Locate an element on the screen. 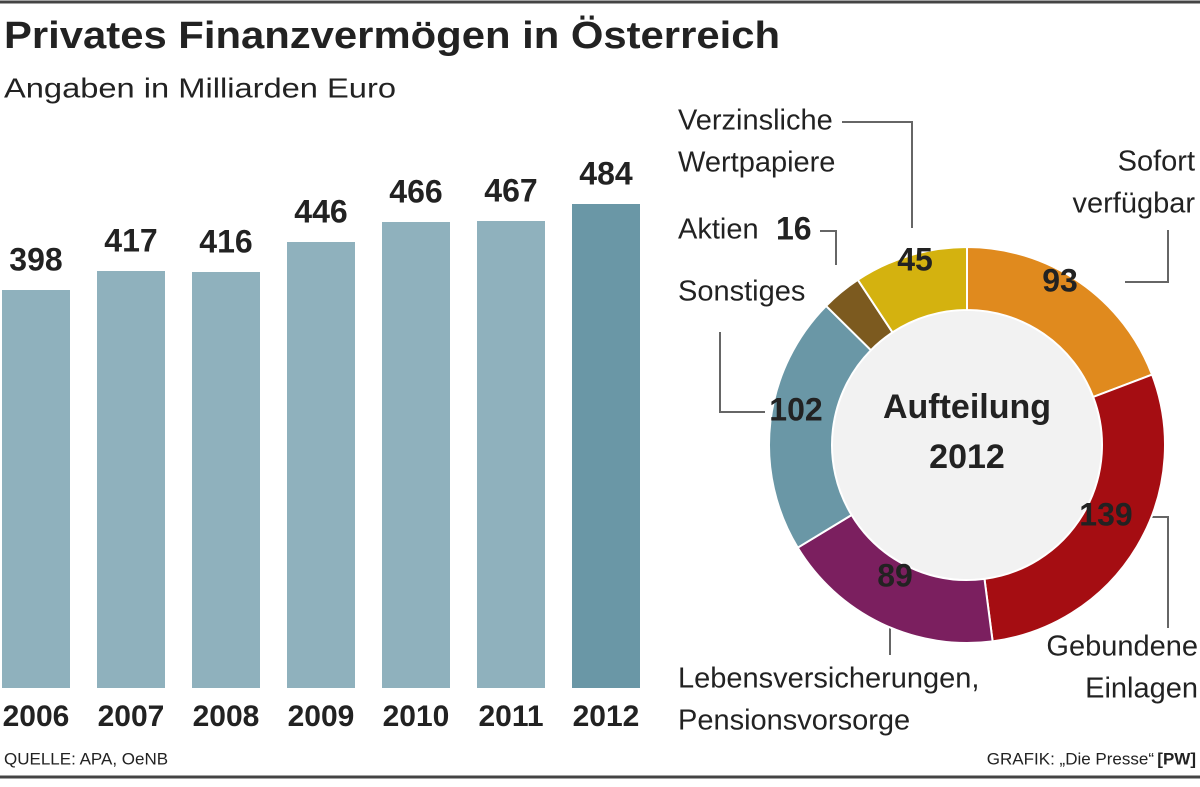 This screenshot has height=787, width=1200. segment-label: verfügbar is located at coordinates (1133, 204).